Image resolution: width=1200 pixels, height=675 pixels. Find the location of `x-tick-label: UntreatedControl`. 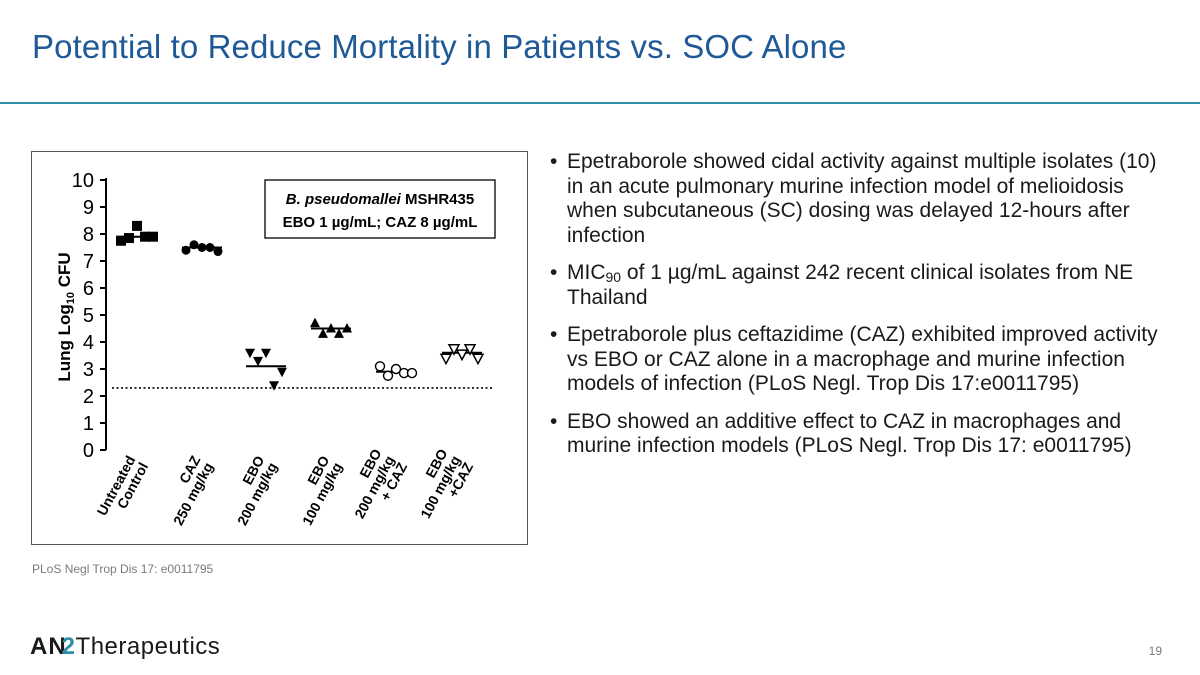

x-tick-label: UntreatedControl is located at coordinates (123, 489).